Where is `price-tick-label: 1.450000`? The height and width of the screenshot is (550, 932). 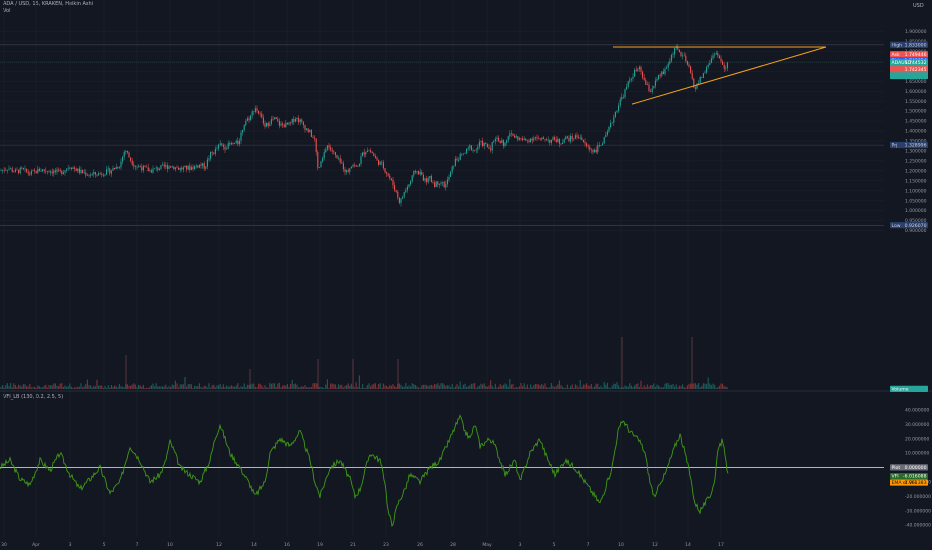 price-tick-label: 1.450000 is located at coordinates (916, 122).